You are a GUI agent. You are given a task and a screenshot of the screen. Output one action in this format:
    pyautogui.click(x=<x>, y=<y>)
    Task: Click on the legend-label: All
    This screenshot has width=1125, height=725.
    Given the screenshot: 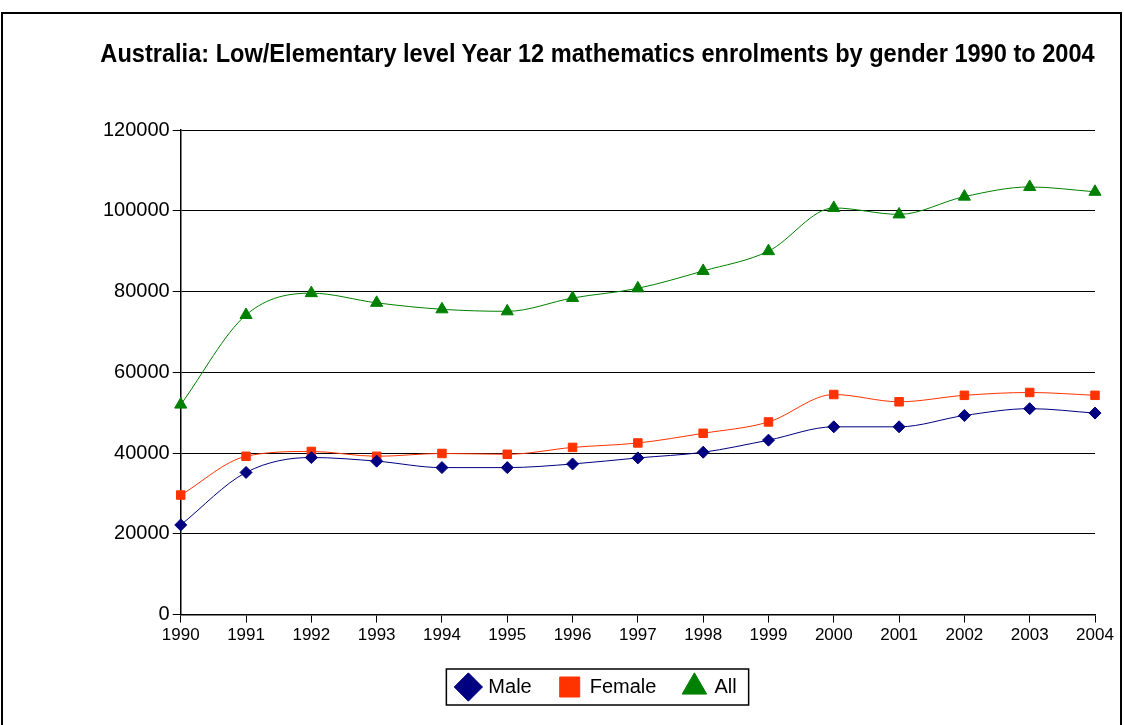 What is the action you would take?
    pyautogui.click(x=725, y=685)
    